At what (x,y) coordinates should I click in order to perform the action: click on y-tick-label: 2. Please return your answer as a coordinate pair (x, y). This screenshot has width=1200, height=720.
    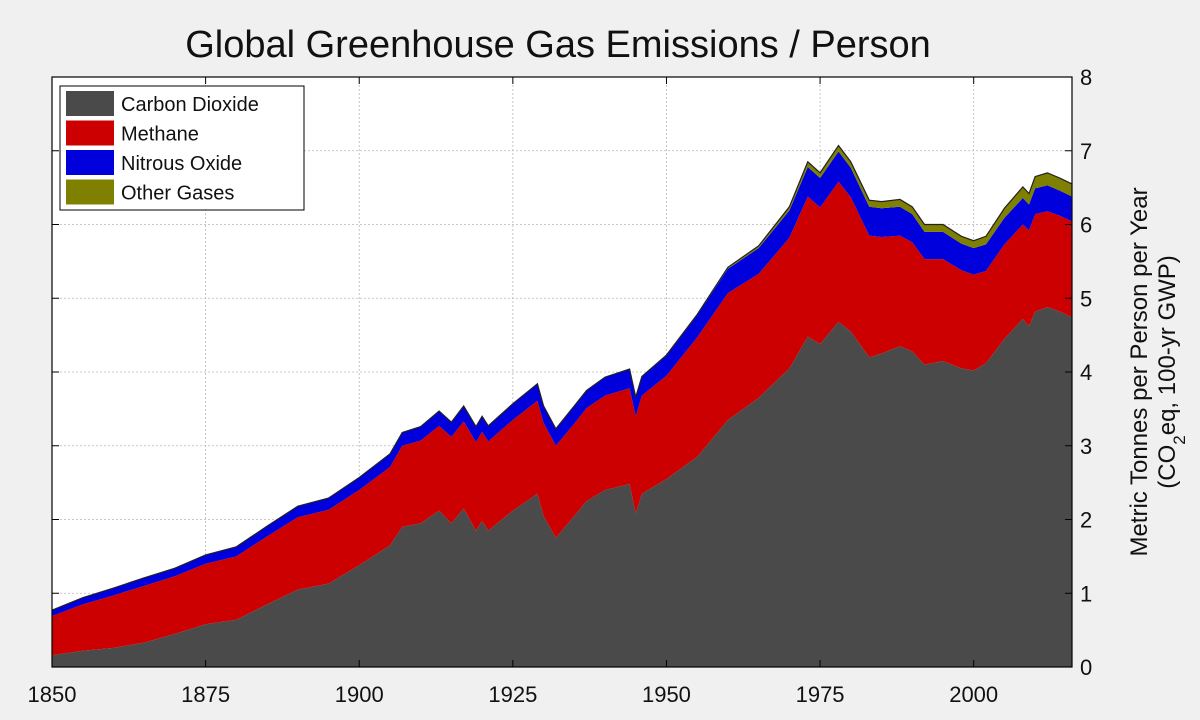
    Looking at the image, I should click on (1086, 520).